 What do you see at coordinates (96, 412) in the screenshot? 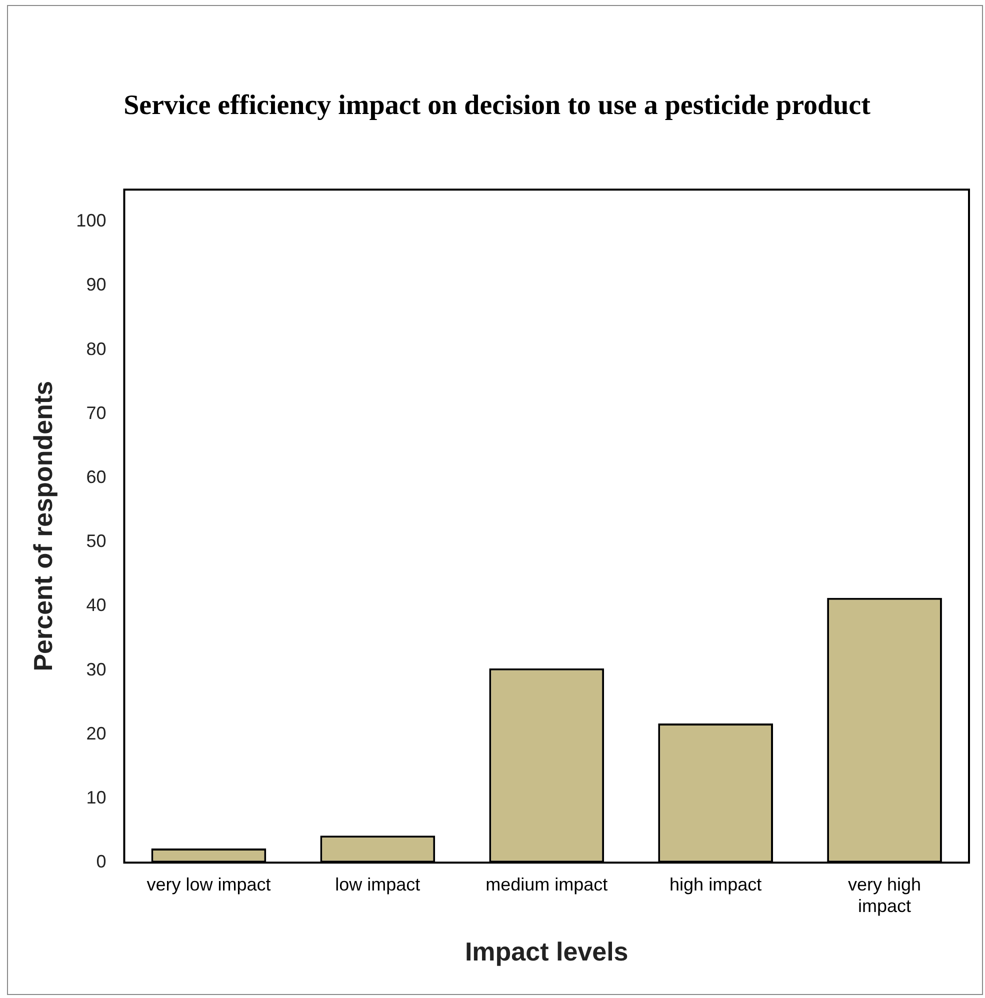
I see `y-tick-label: 70` at bounding box center [96, 412].